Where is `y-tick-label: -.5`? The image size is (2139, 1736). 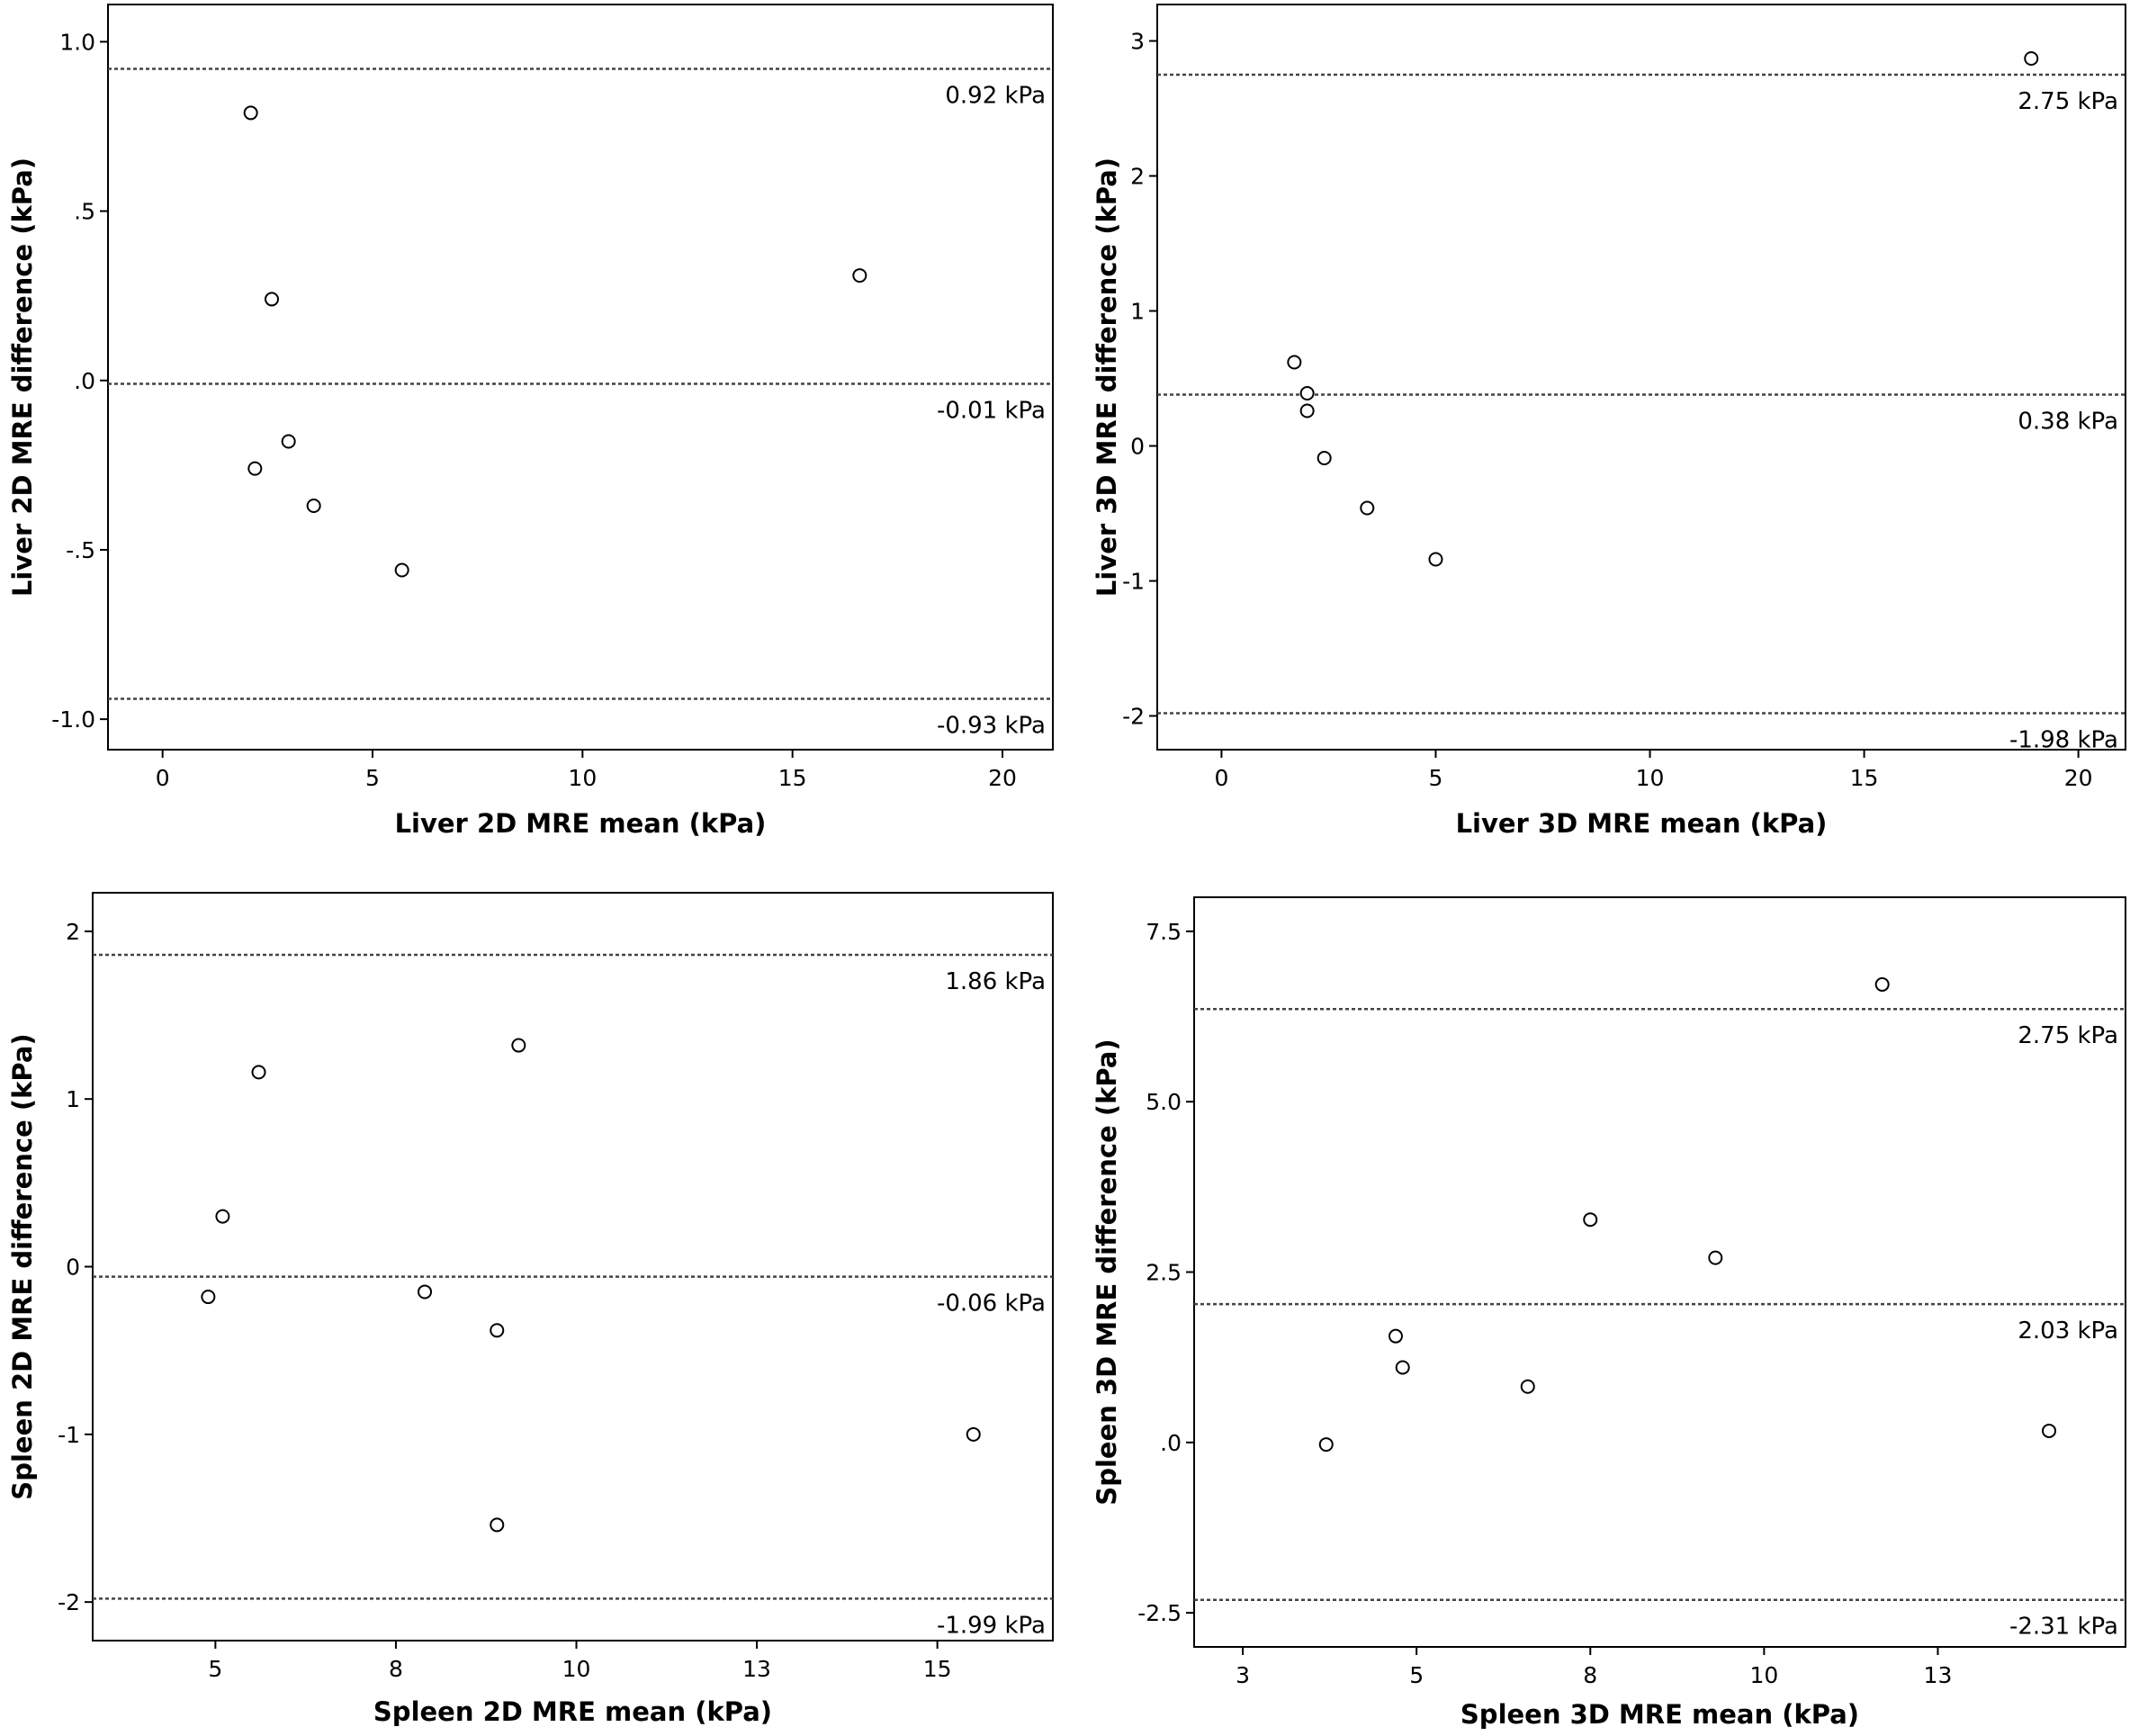
y-tick-label: -.5 is located at coordinates (80, 550).